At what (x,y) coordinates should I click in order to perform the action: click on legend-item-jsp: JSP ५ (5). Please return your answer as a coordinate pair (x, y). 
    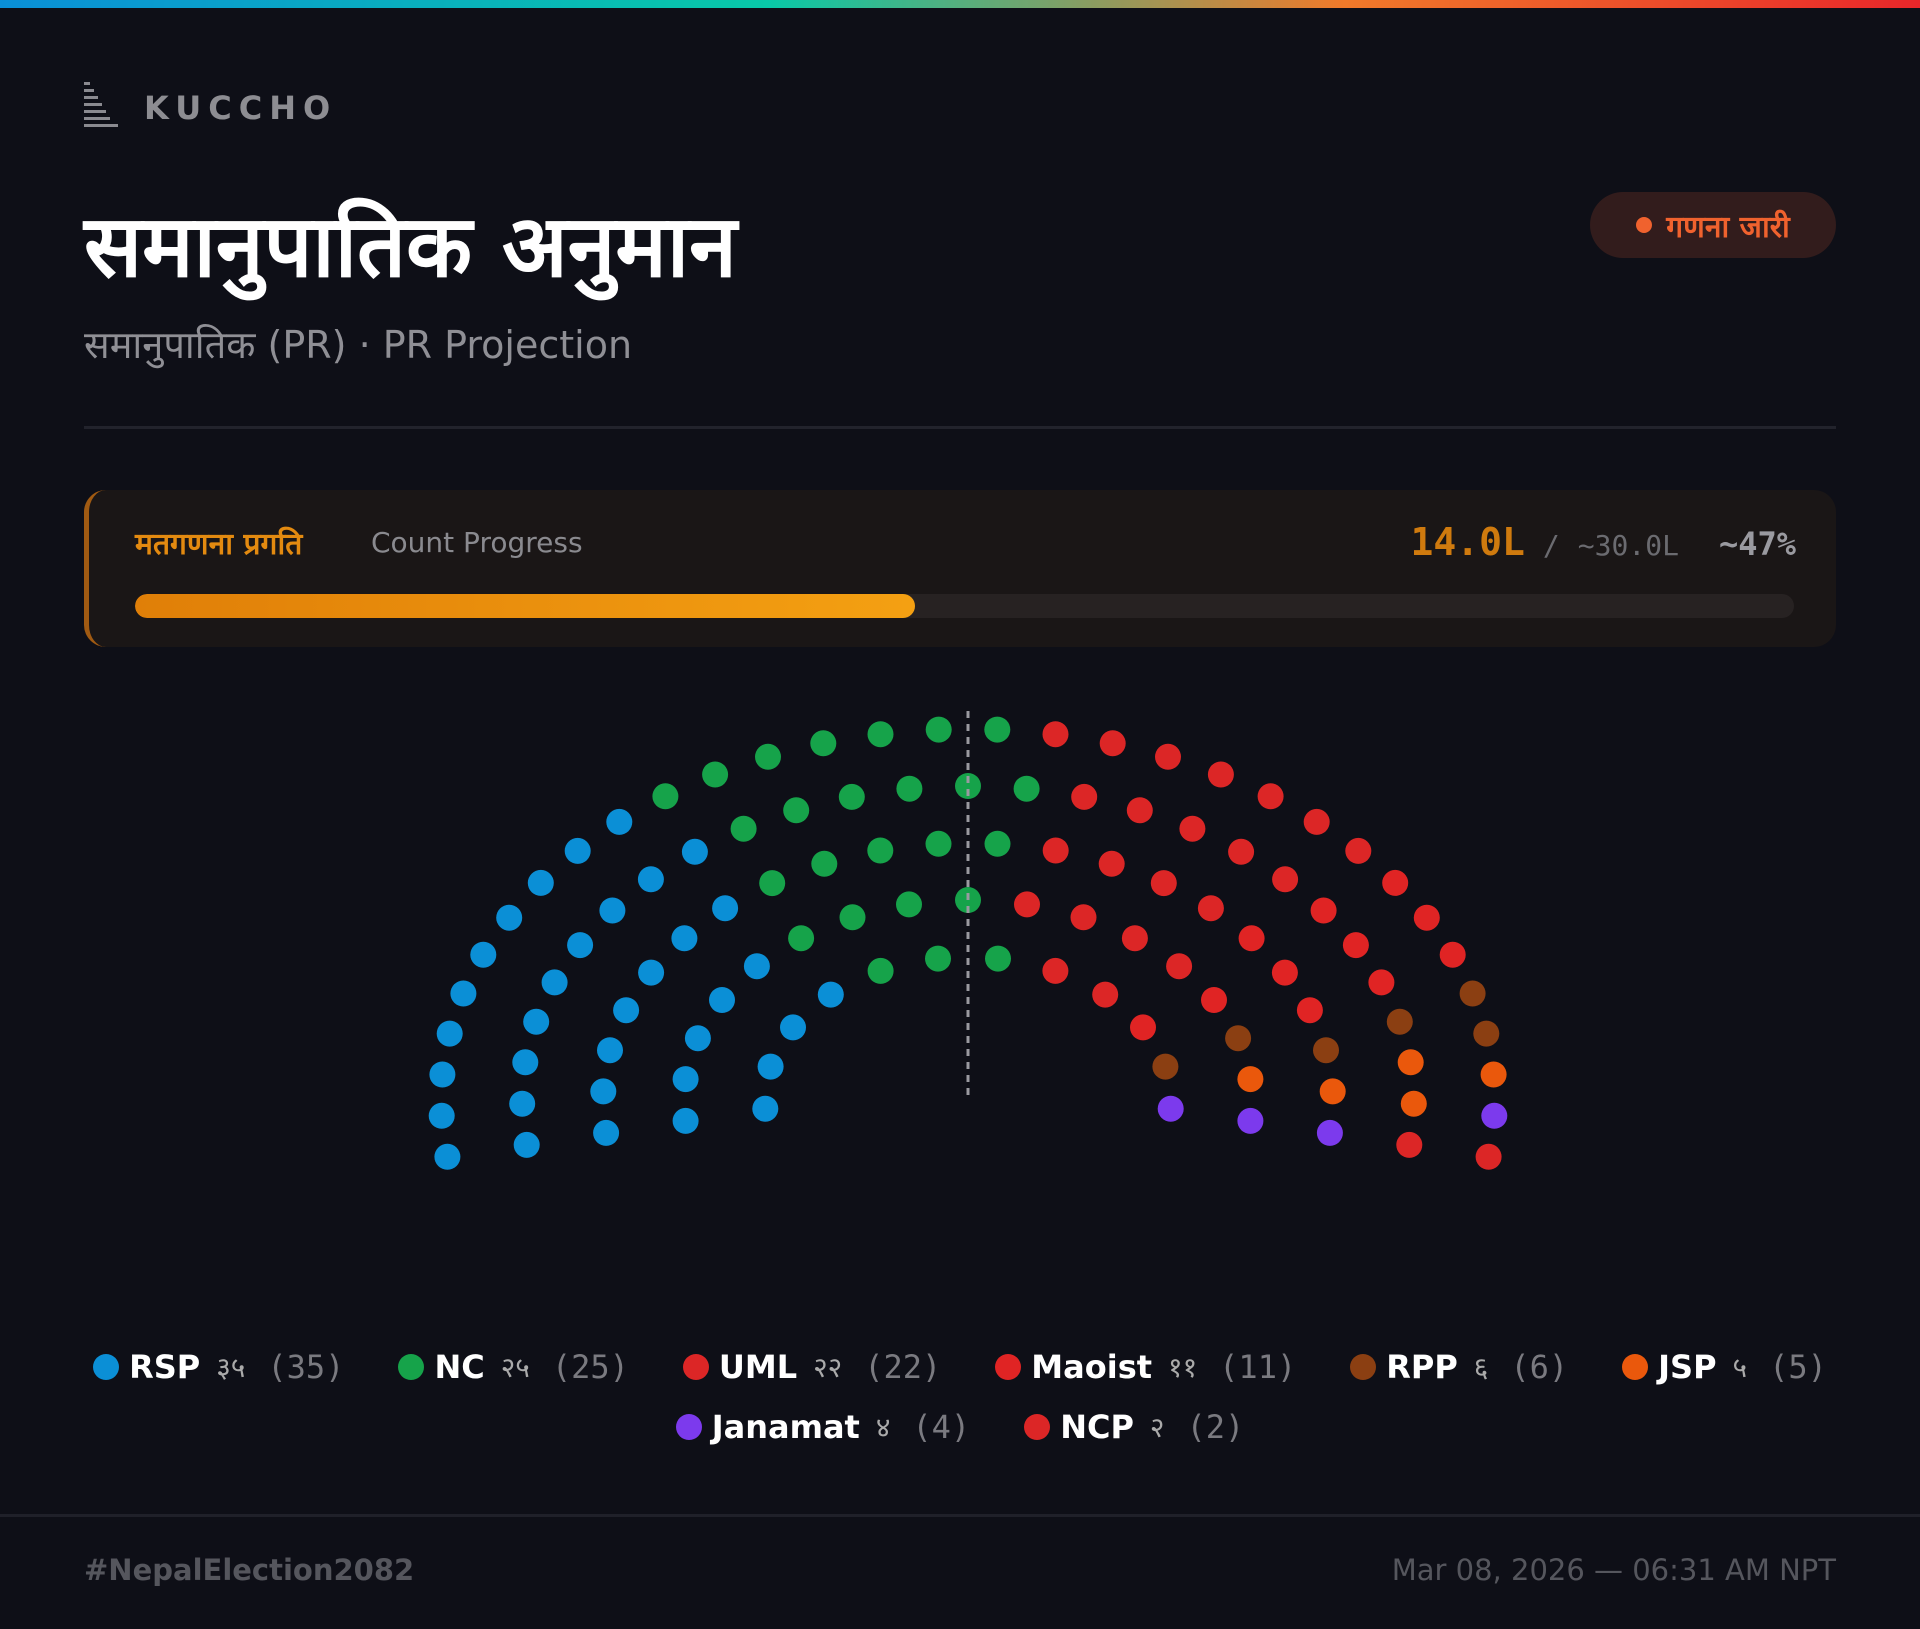
    Looking at the image, I should click on (1724, 1367).